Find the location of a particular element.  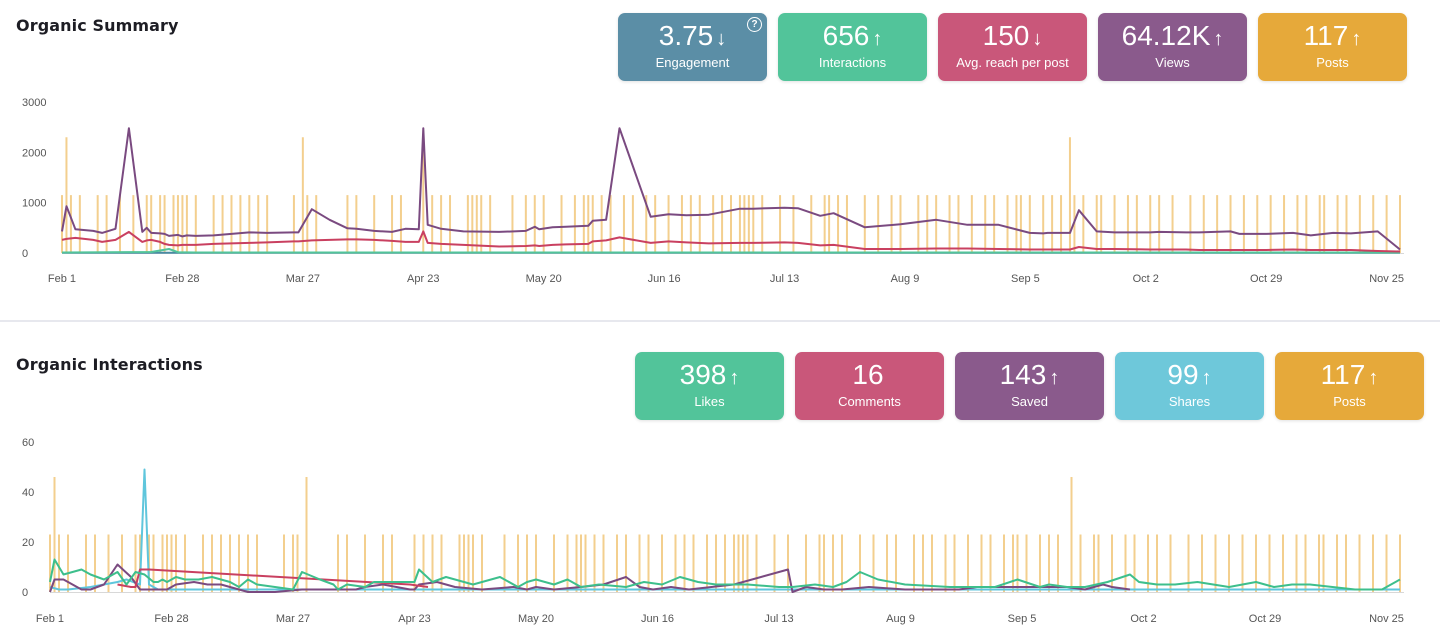

y-tick-label: 60 is located at coordinates (28, 443).